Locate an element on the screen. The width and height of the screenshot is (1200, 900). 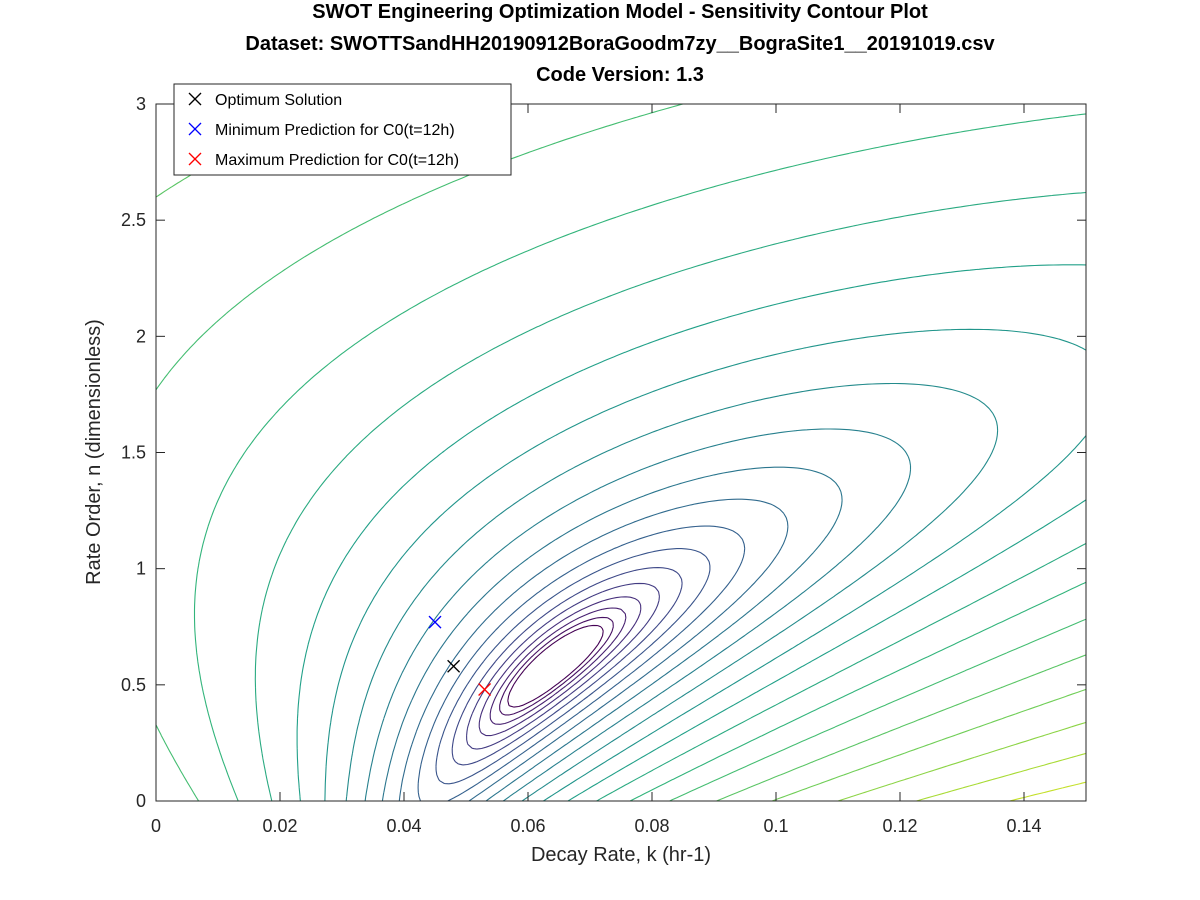
y-tick-label: 1.5 is located at coordinates (133, 453).